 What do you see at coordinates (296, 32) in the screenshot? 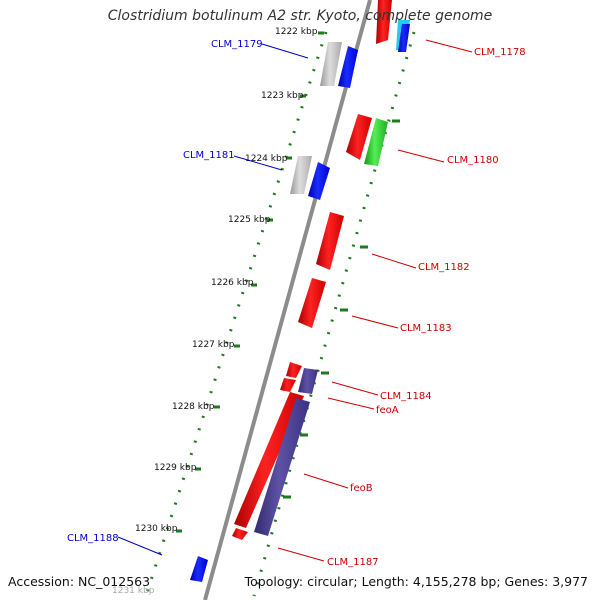
I see `scale-tick-label: 1222 kbp` at bounding box center [296, 32].